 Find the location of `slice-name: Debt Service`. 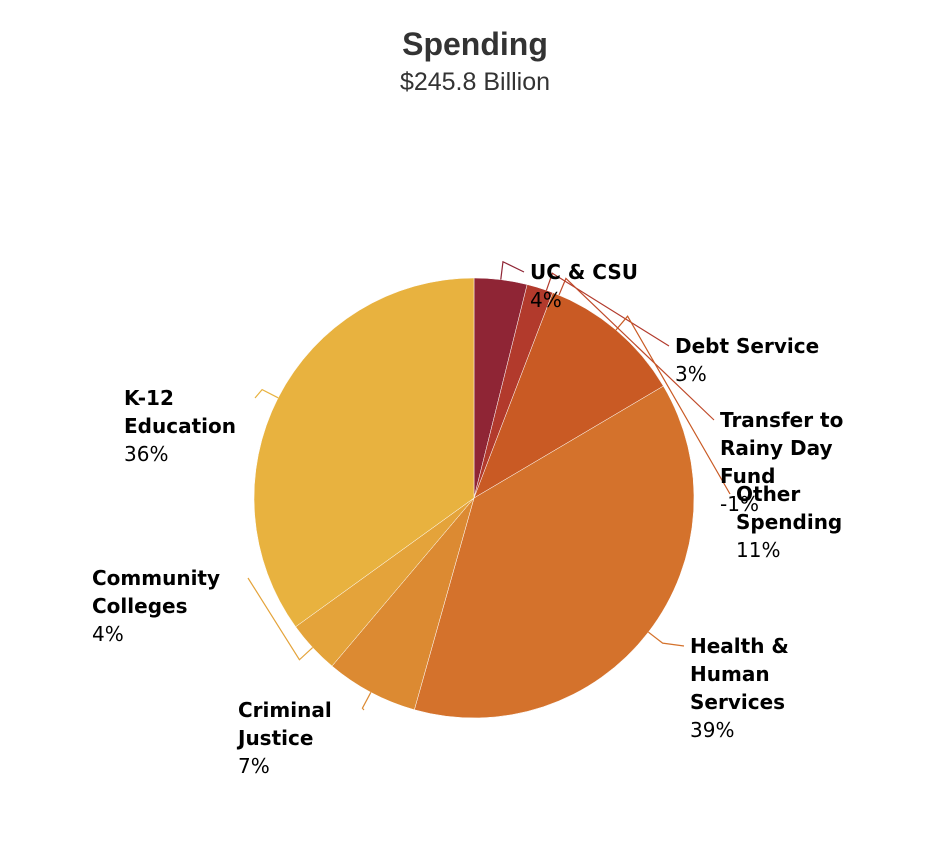

slice-name: Debt Service is located at coordinates (747, 346).